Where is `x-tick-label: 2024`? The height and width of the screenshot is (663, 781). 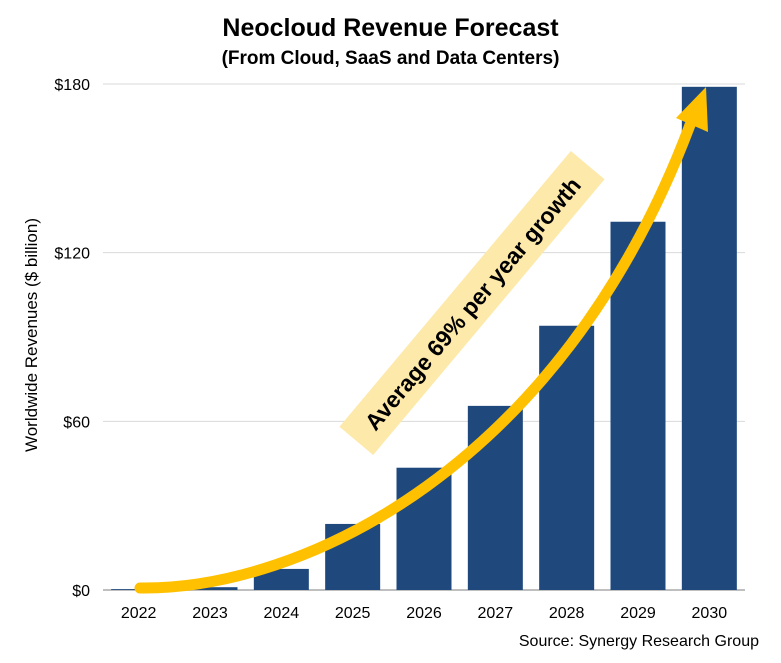
x-tick-label: 2024 is located at coordinates (282, 613).